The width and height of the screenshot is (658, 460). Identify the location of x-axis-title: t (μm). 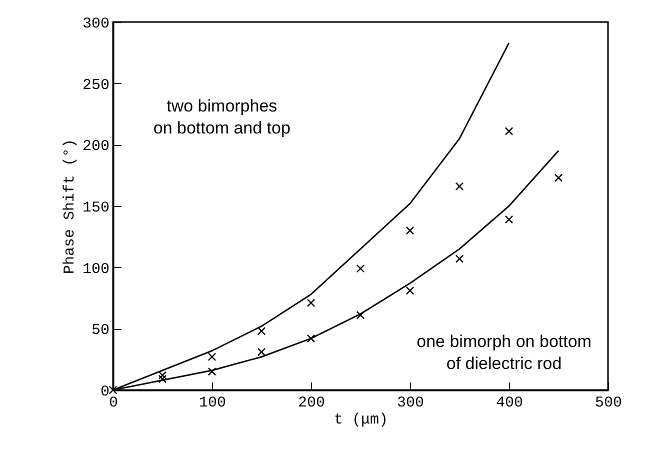
(361, 420).